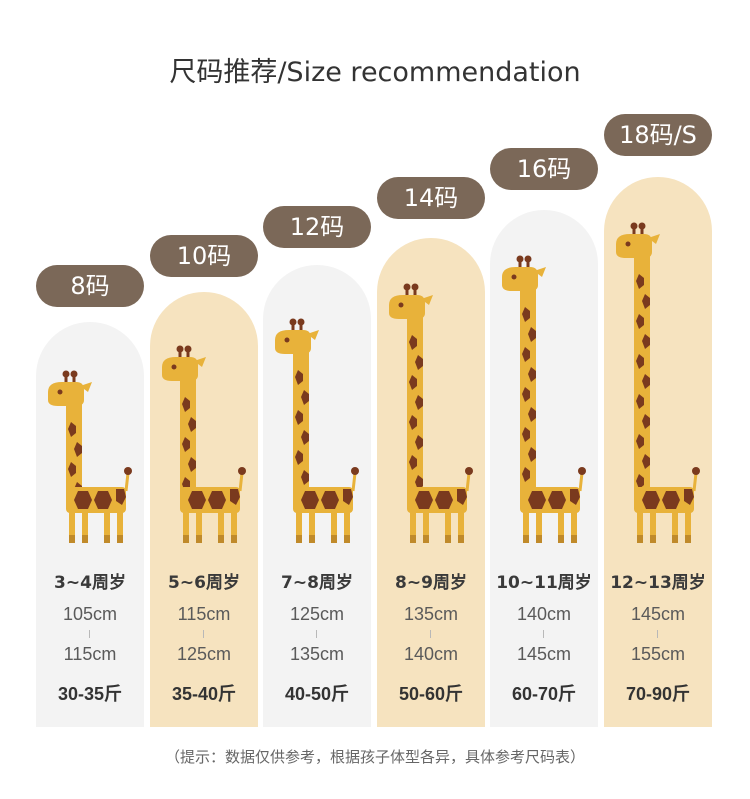 This screenshot has height=799, width=750. What do you see at coordinates (544, 583) in the screenshot?
I see `age-range: 10~11周岁` at bounding box center [544, 583].